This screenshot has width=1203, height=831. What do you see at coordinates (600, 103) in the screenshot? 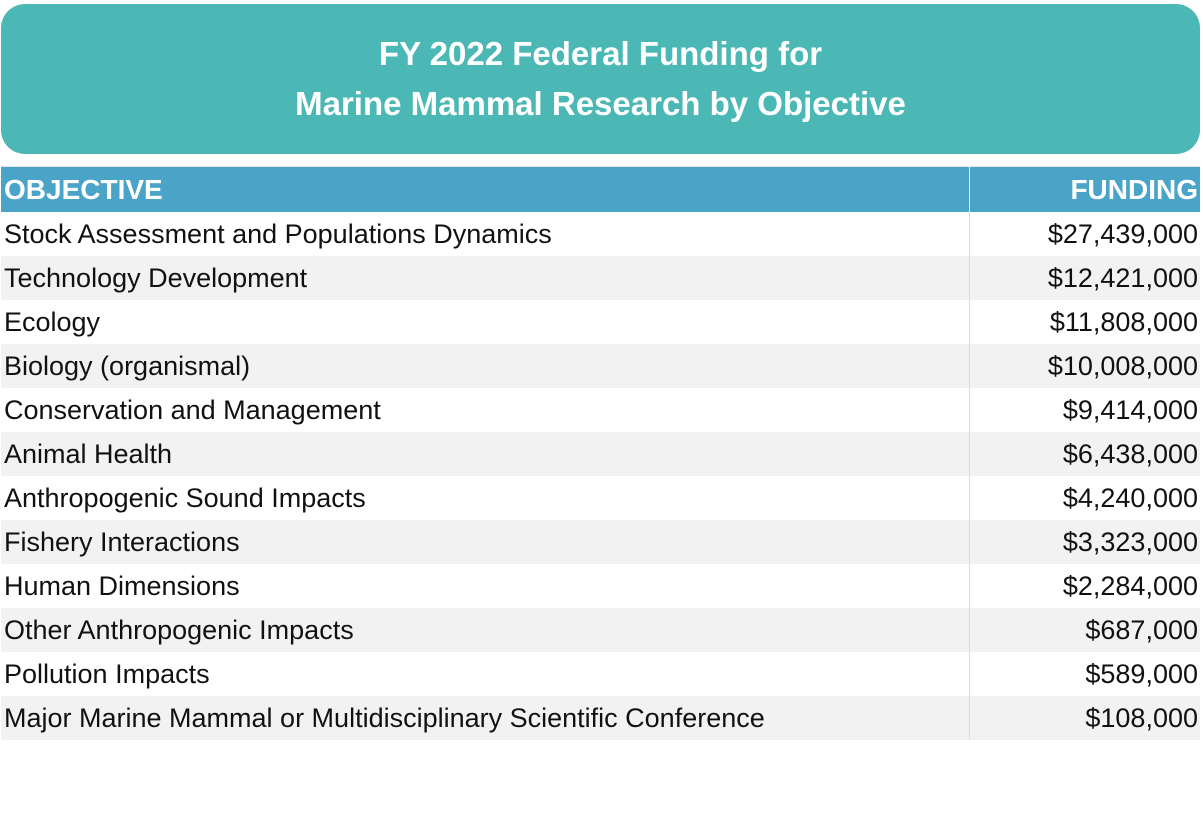
I see `title-line-2: Marine Mammal Research by Objective` at bounding box center [600, 103].